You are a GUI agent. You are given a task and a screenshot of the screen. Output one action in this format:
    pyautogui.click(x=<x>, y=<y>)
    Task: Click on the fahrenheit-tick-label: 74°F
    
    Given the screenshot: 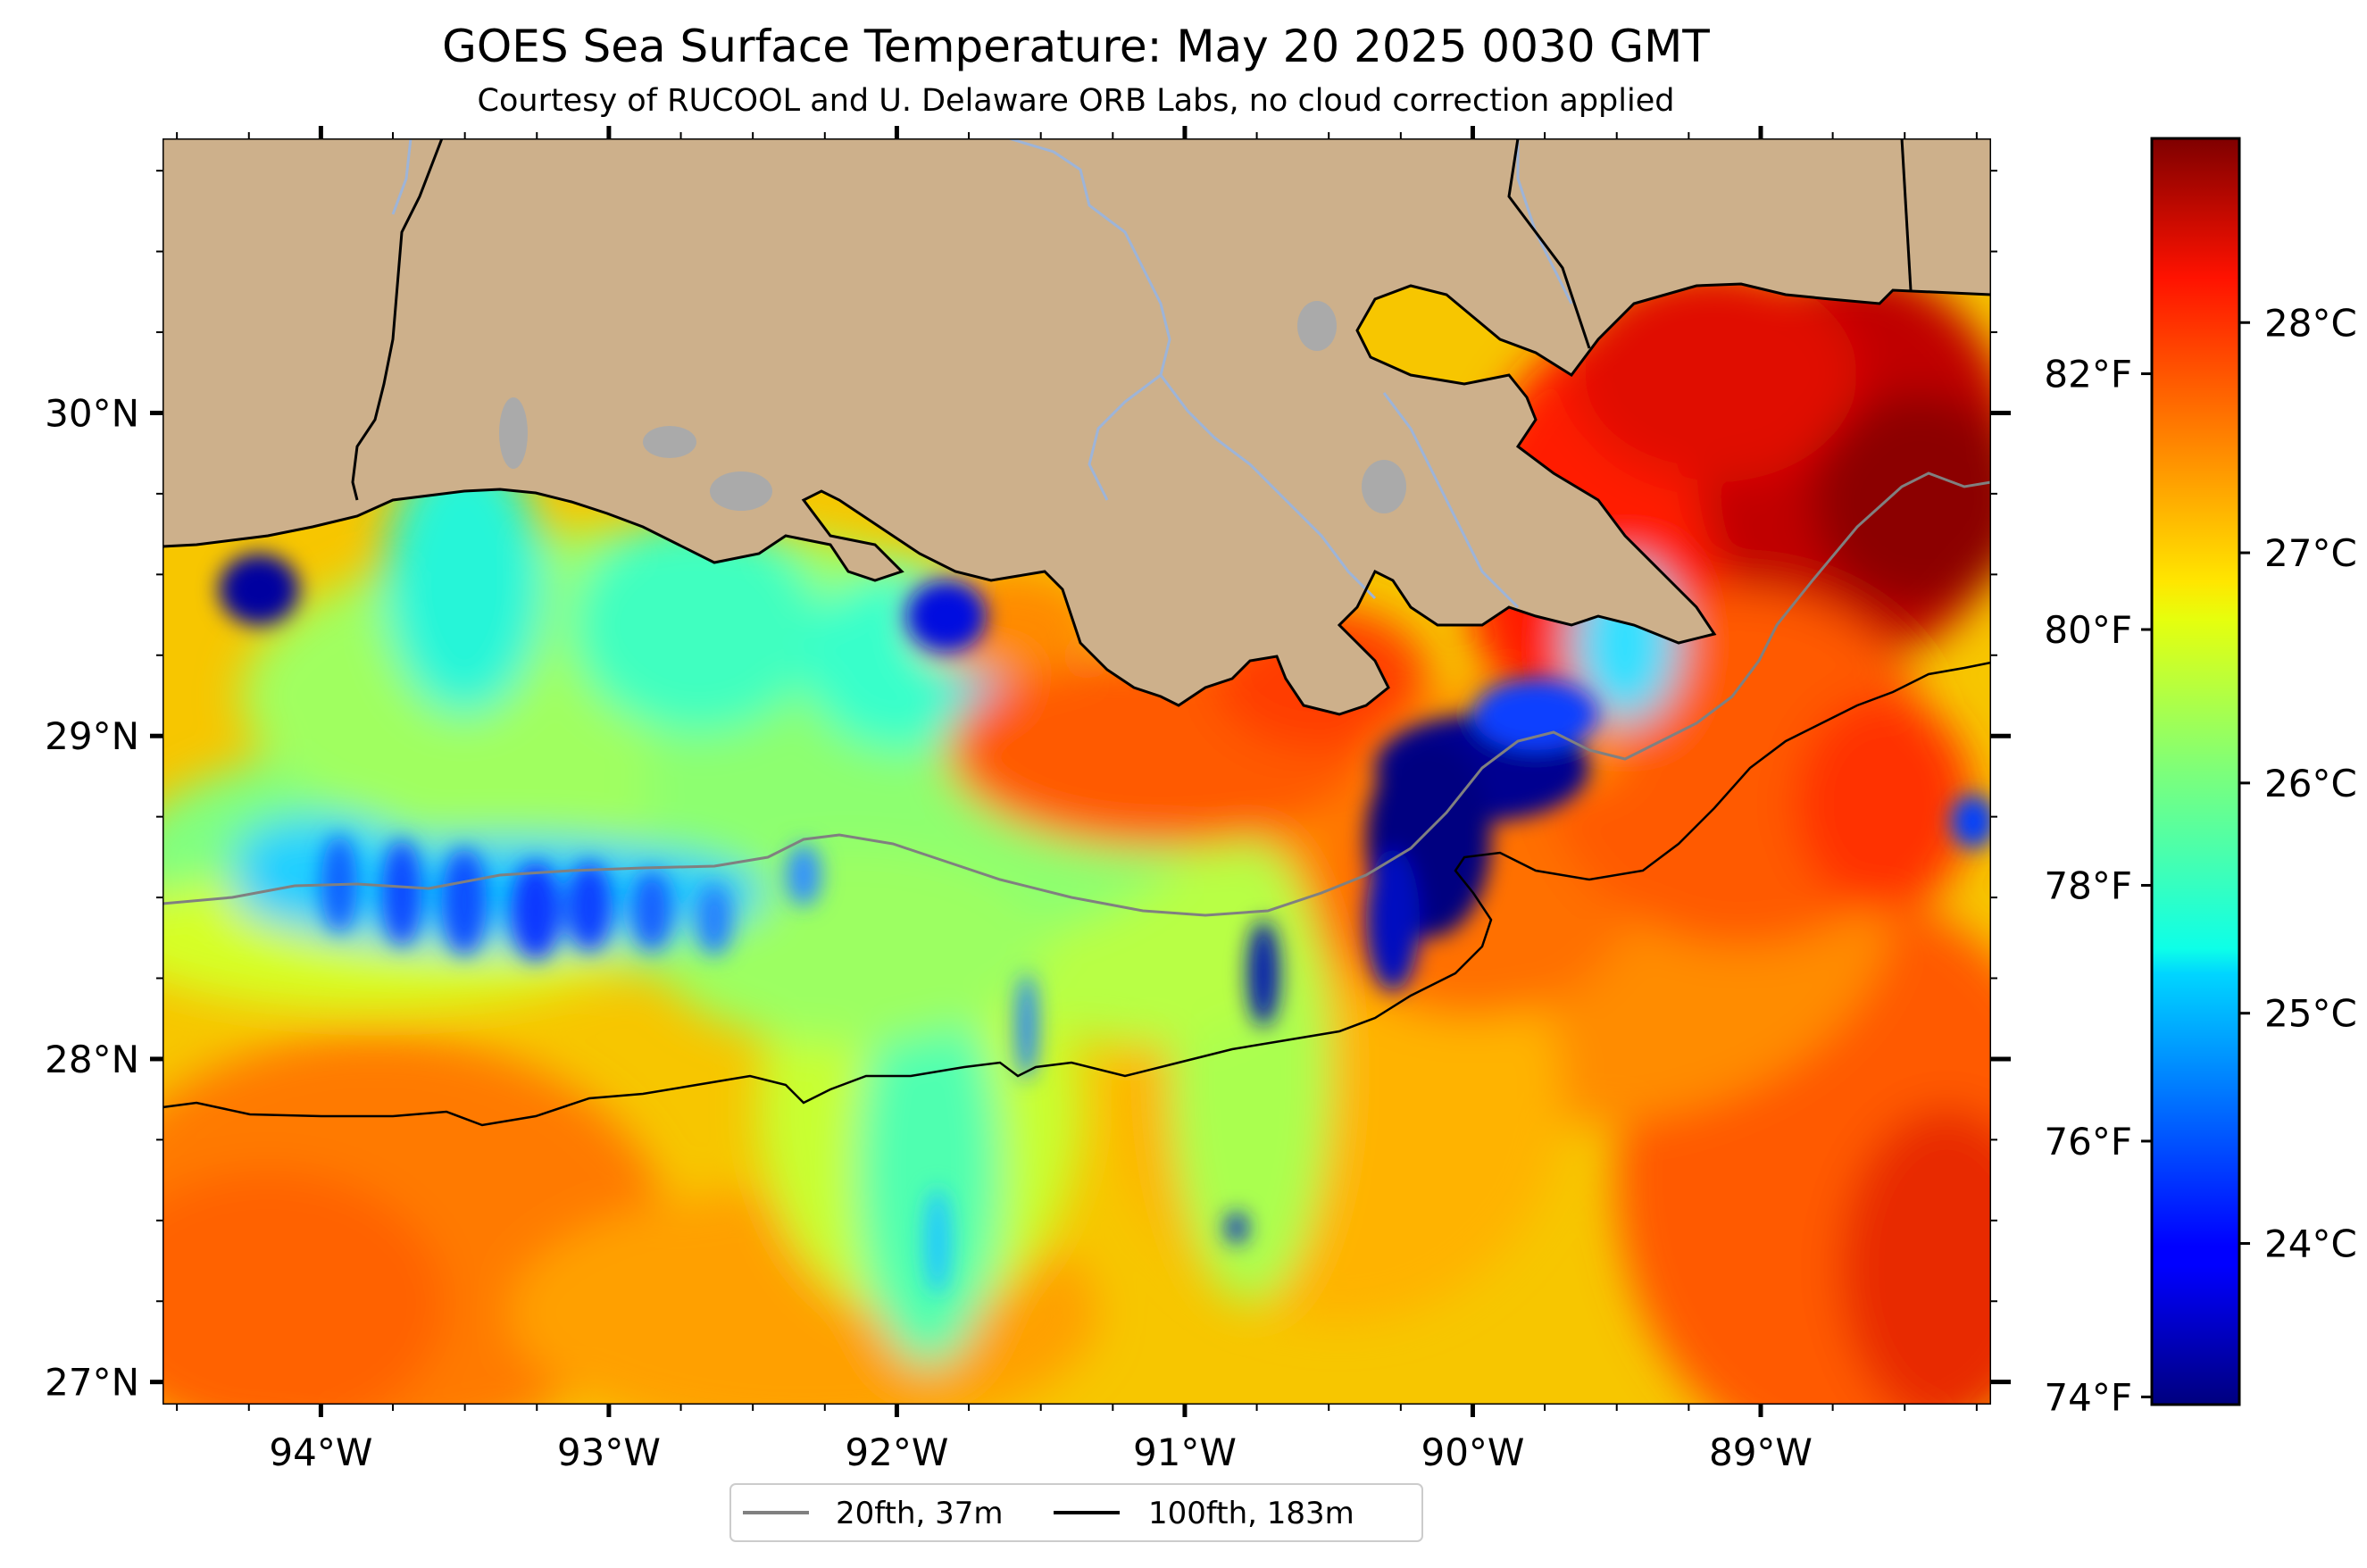 What is the action you would take?
    pyautogui.click(x=2088, y=1397)
    